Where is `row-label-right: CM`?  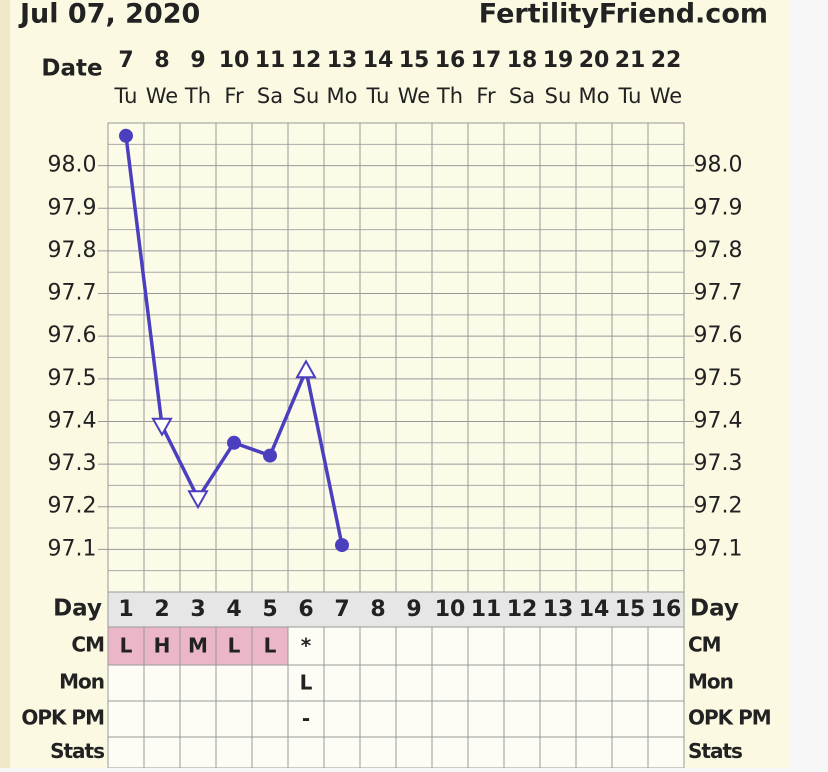 row-label-right: CM is located at coordinates (704, 645).